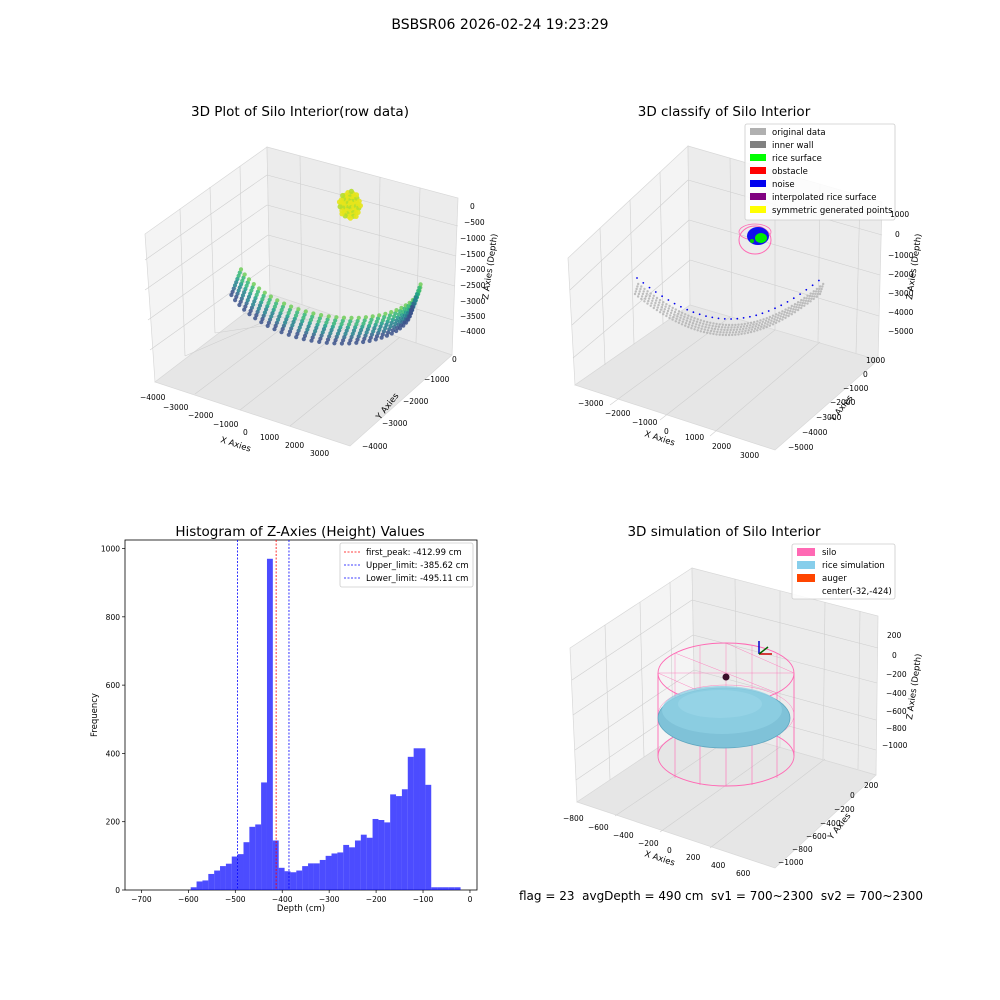 Image resolution: width=1000 pixels, height=1000 pixels. I want to click on legend-label-rice-simulation: rice simulation, so click(853, 566).